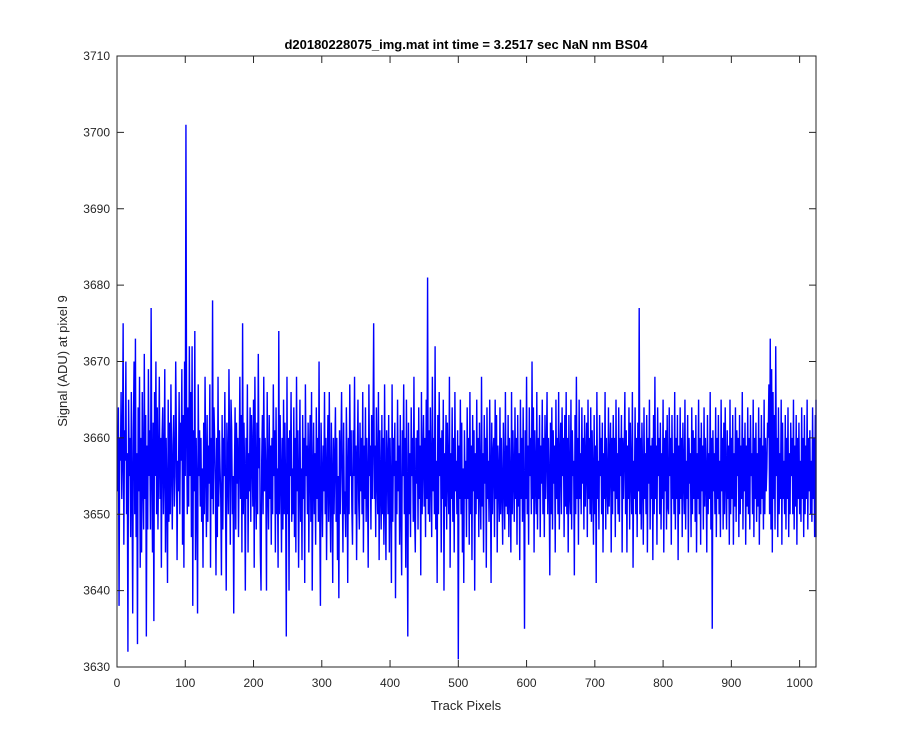 The image size is (900, 750). What do you see at coordinates (390, 683) in the screenshot?
I see `x-tick-label: 400` at bounding box center [390, 683].